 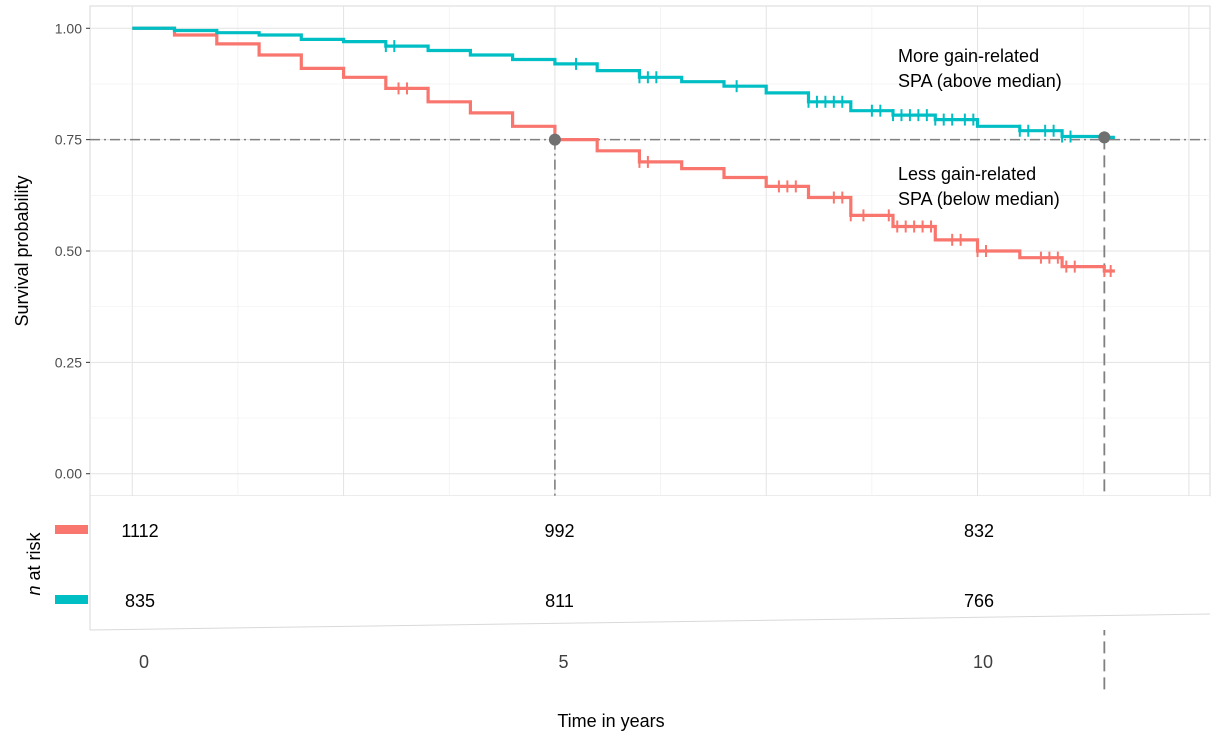 I want to click on risk-table-bottom-border, so click(x=650, y=622).